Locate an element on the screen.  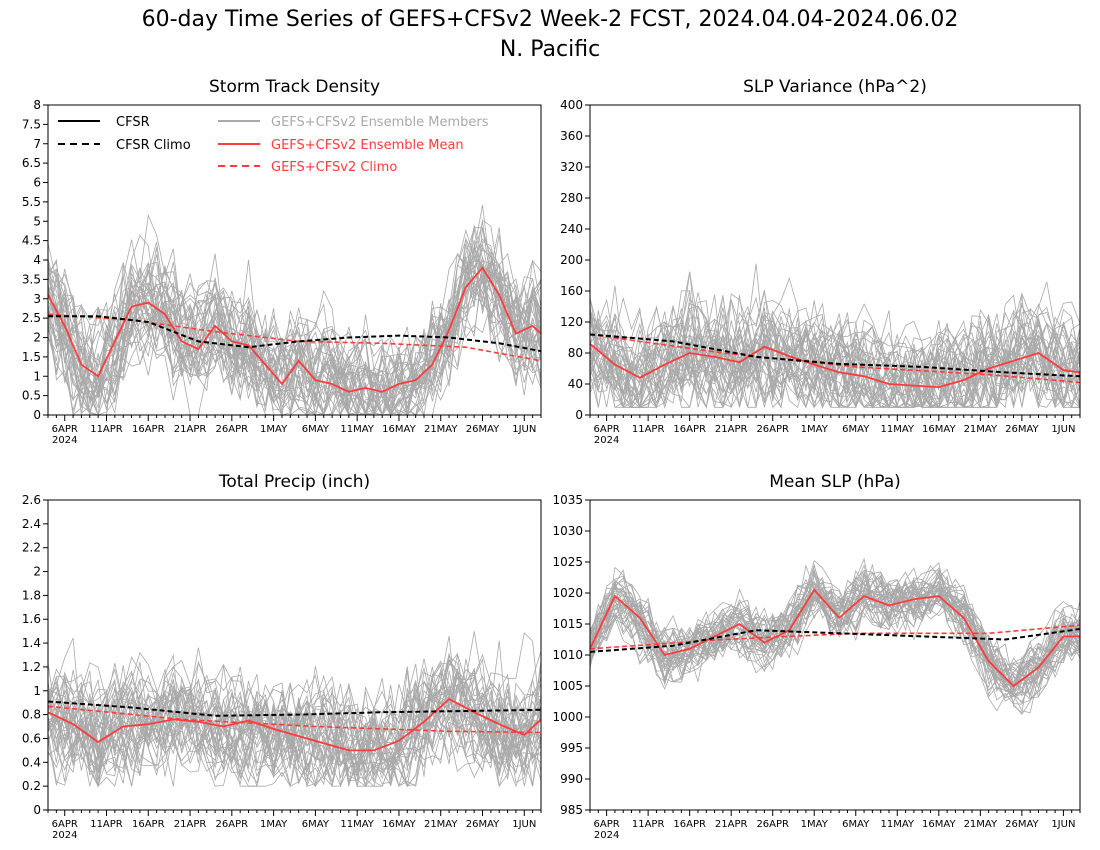
y-tick-label: 1015 is located at coordinates (567, 624).